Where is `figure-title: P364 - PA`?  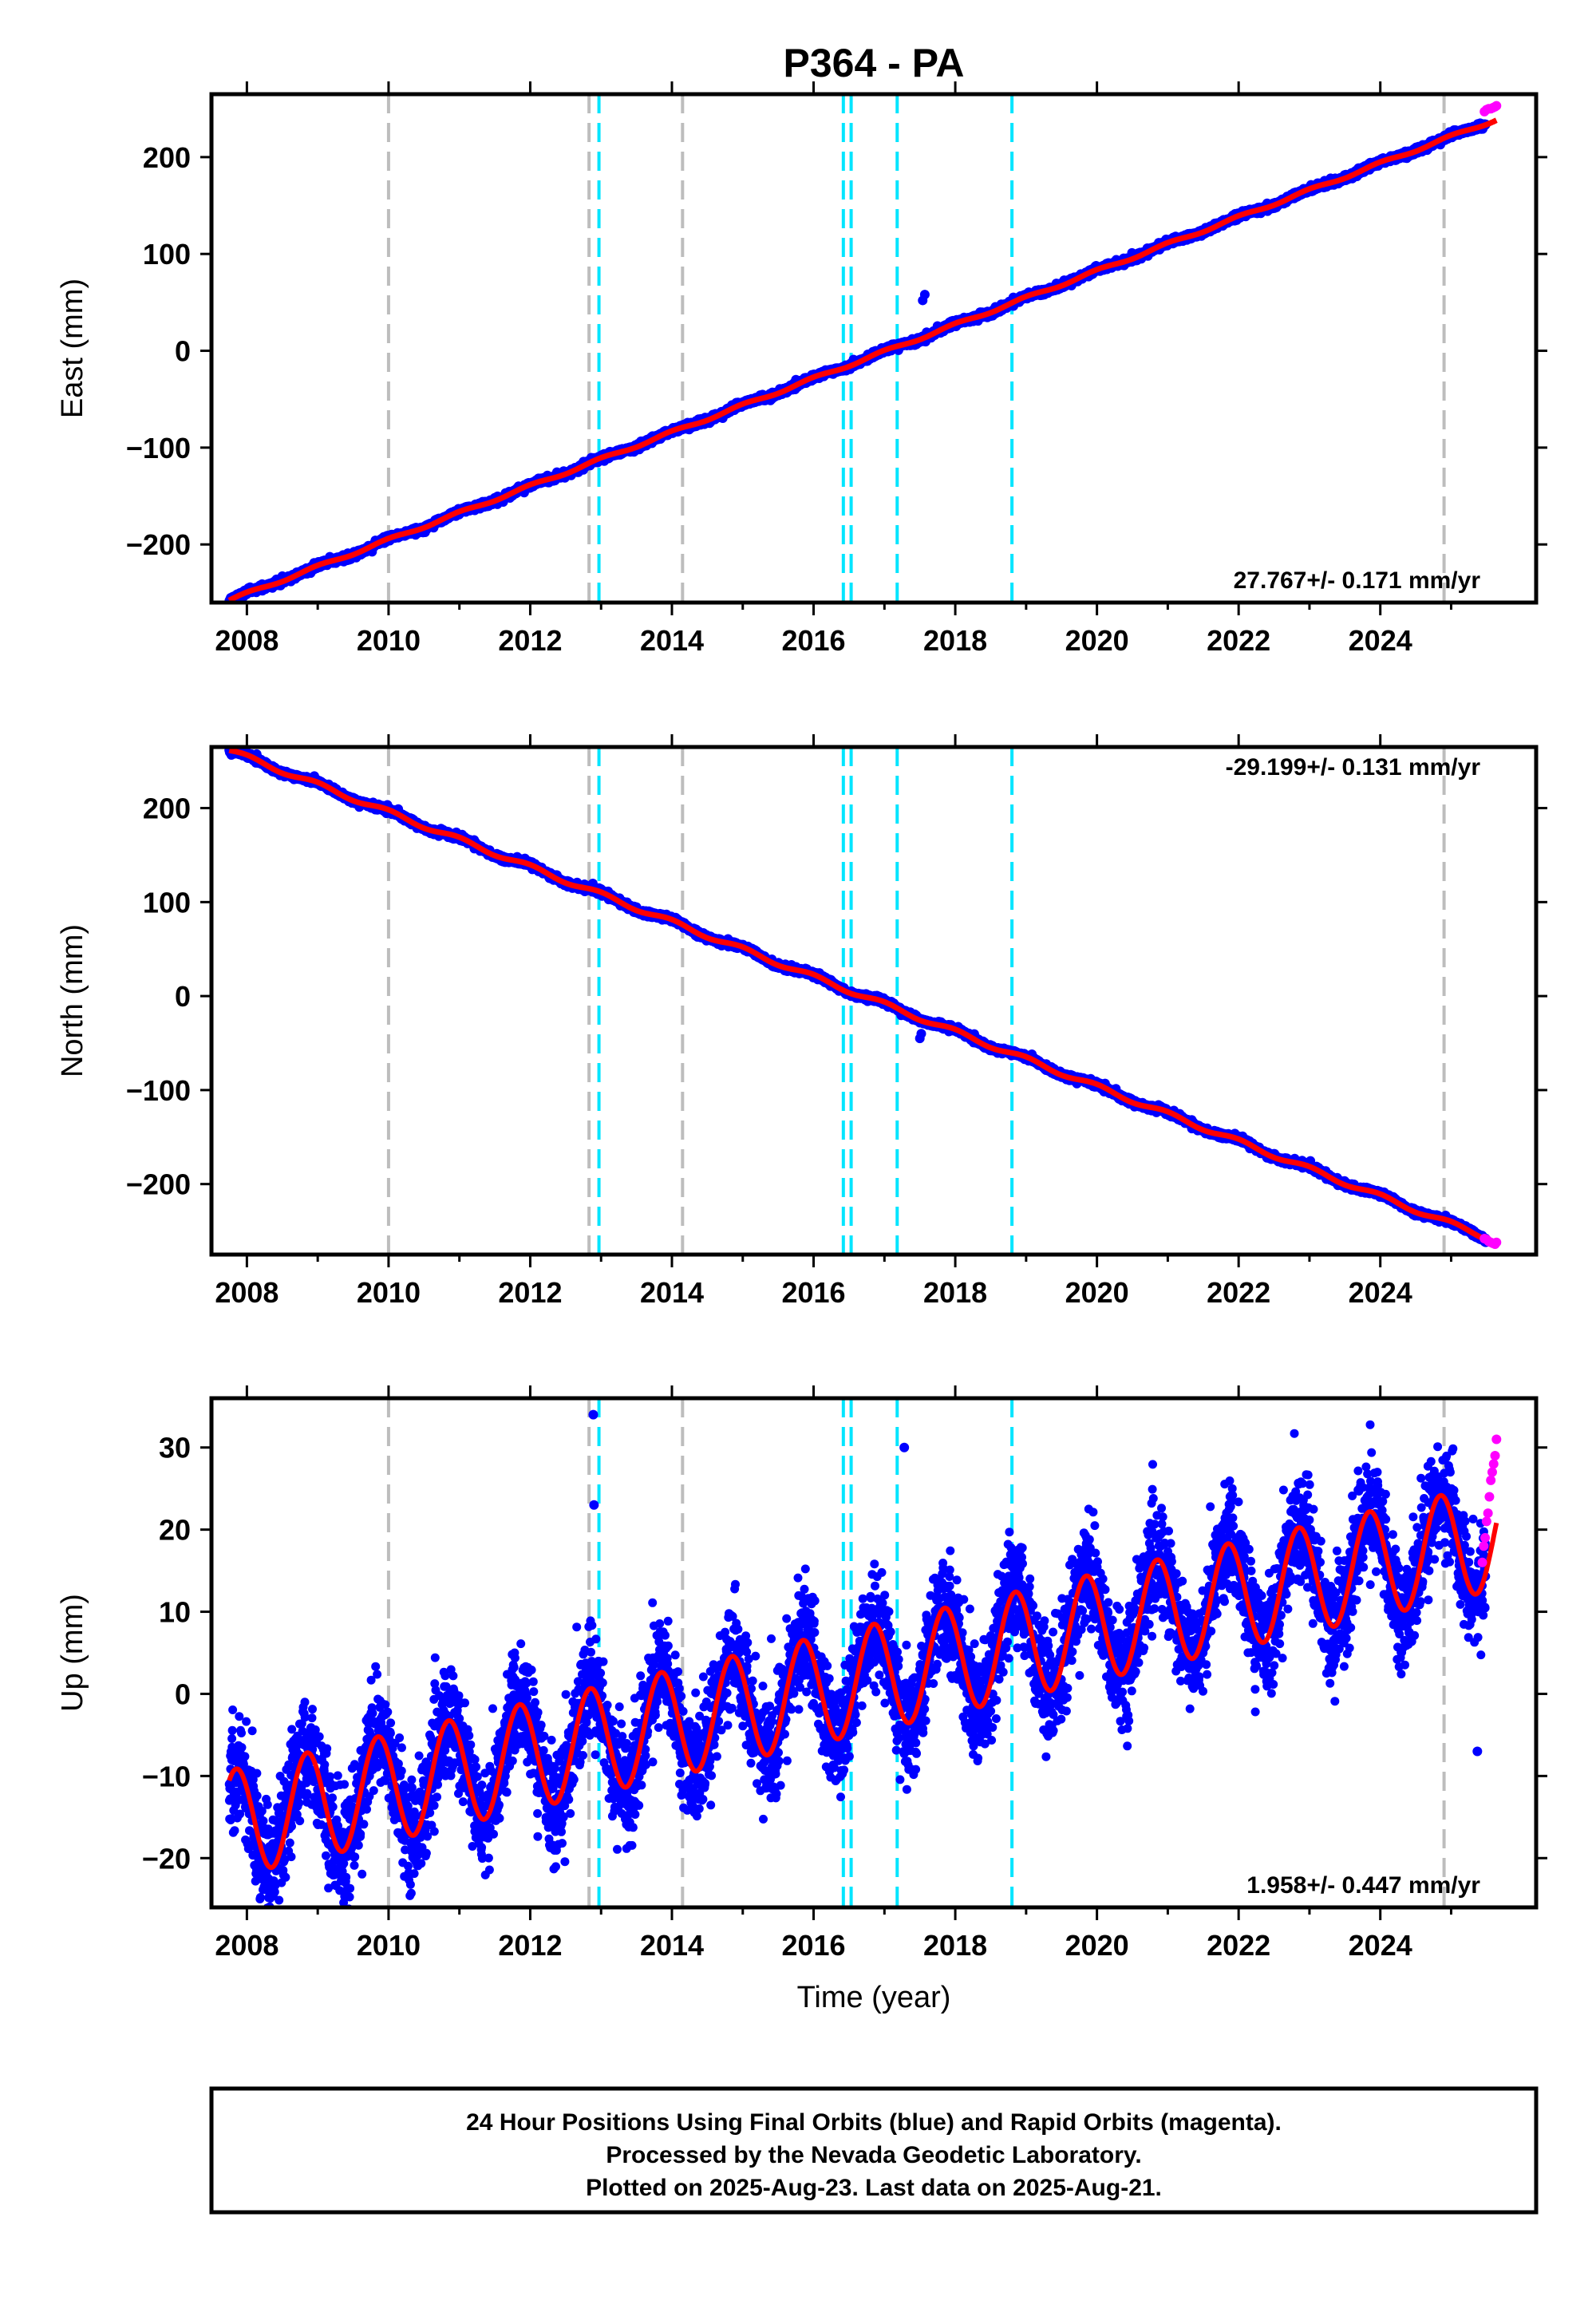 figure-title: P364 - PA is located at coordinates (874, 63).